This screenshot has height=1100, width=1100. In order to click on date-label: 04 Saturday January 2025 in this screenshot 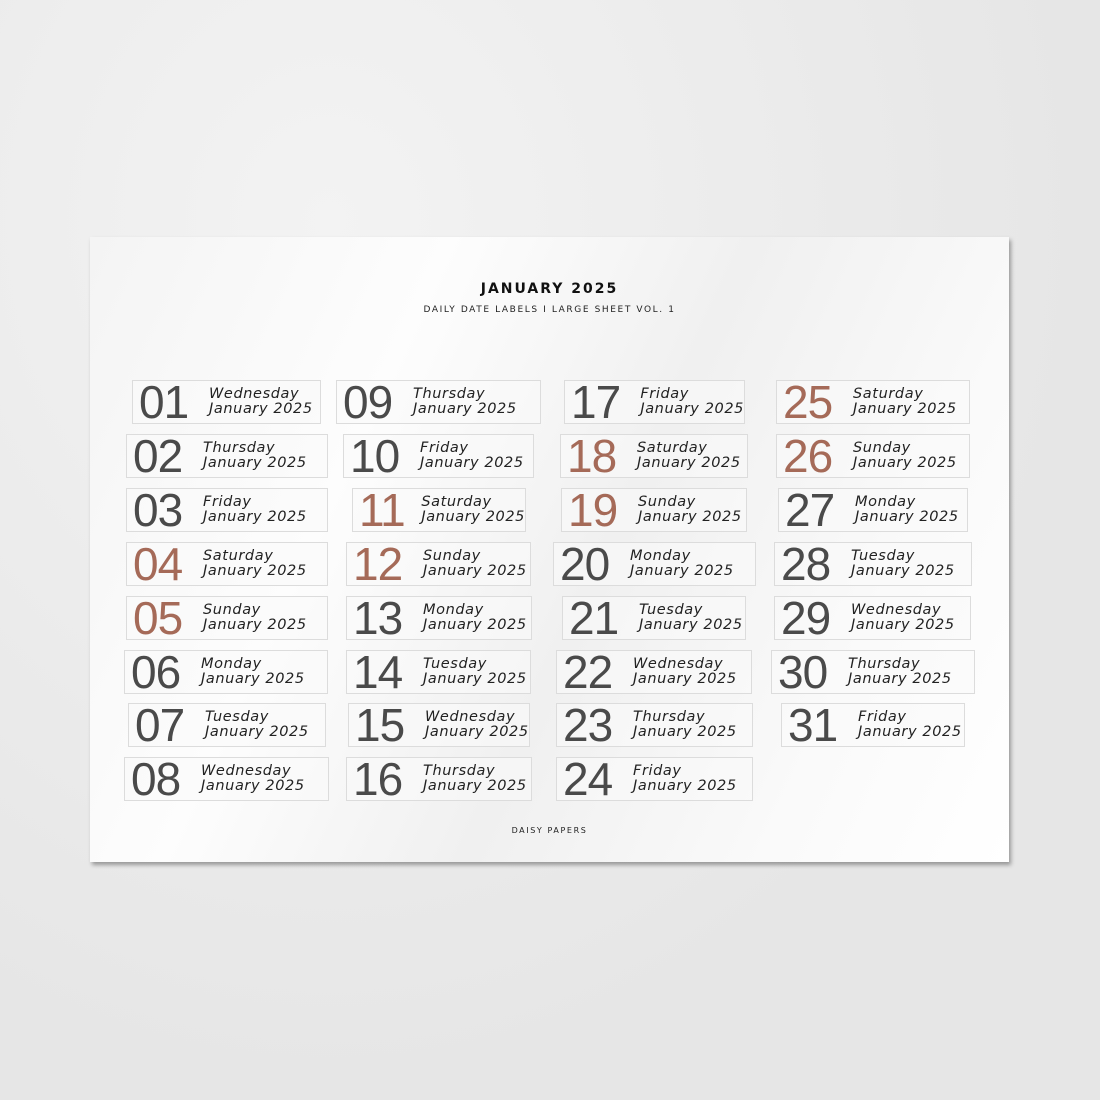, I will do `click(227, 564)`.